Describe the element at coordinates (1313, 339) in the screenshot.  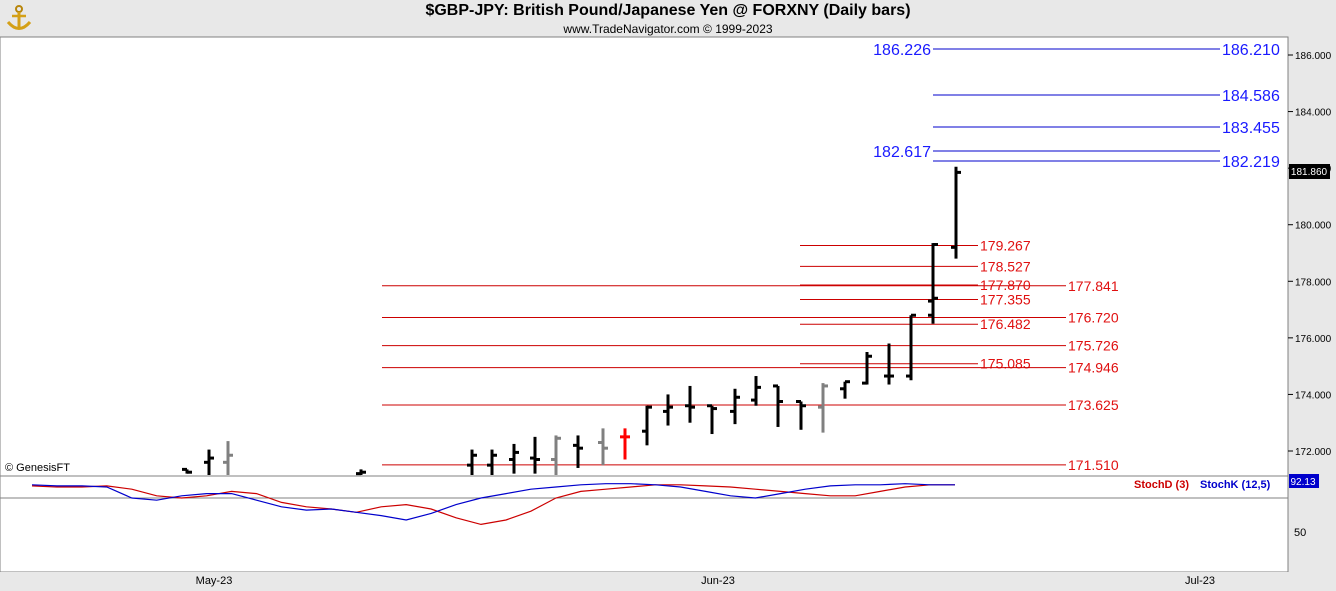
I see `price-tick-label: 176.000` at that location.